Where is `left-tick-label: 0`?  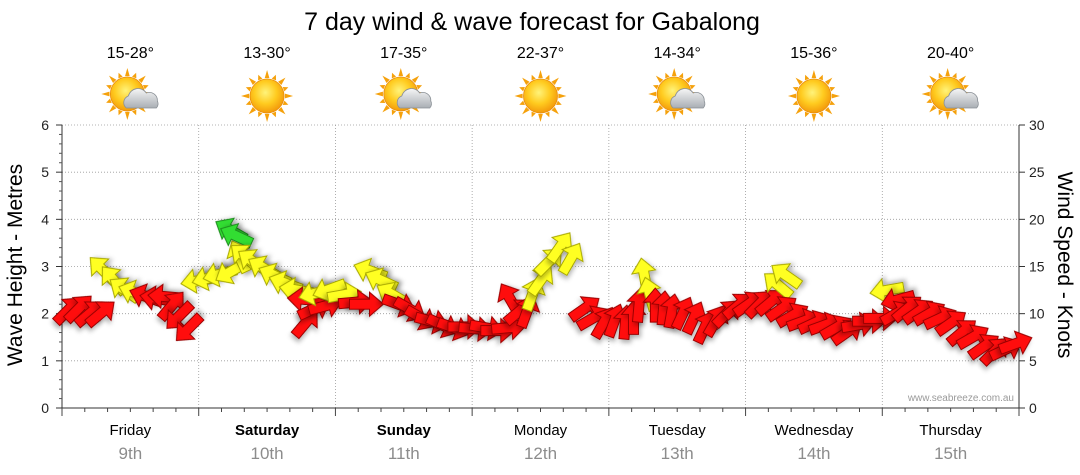
left-tick-label: 0 is located at coordinates (45, 408).